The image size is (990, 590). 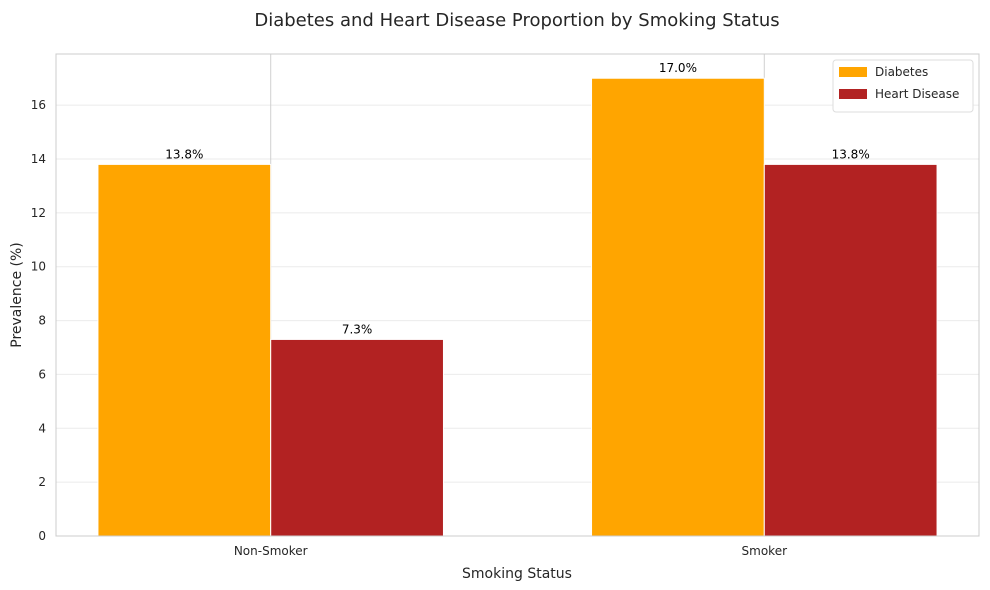 What do you see at coordinates (765, 551) in the screenshot?
I see `x-tick-label: Smoker` at bounding box center [765, 551].